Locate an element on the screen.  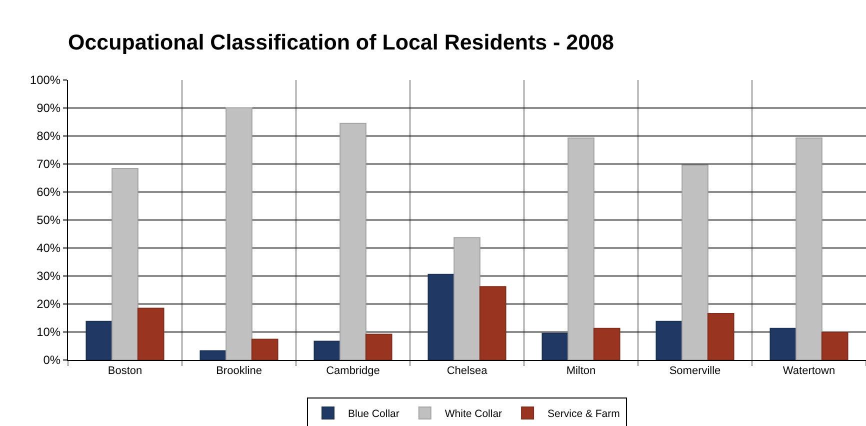
x-tick-label: Boston is located at coordinates (125, 371).